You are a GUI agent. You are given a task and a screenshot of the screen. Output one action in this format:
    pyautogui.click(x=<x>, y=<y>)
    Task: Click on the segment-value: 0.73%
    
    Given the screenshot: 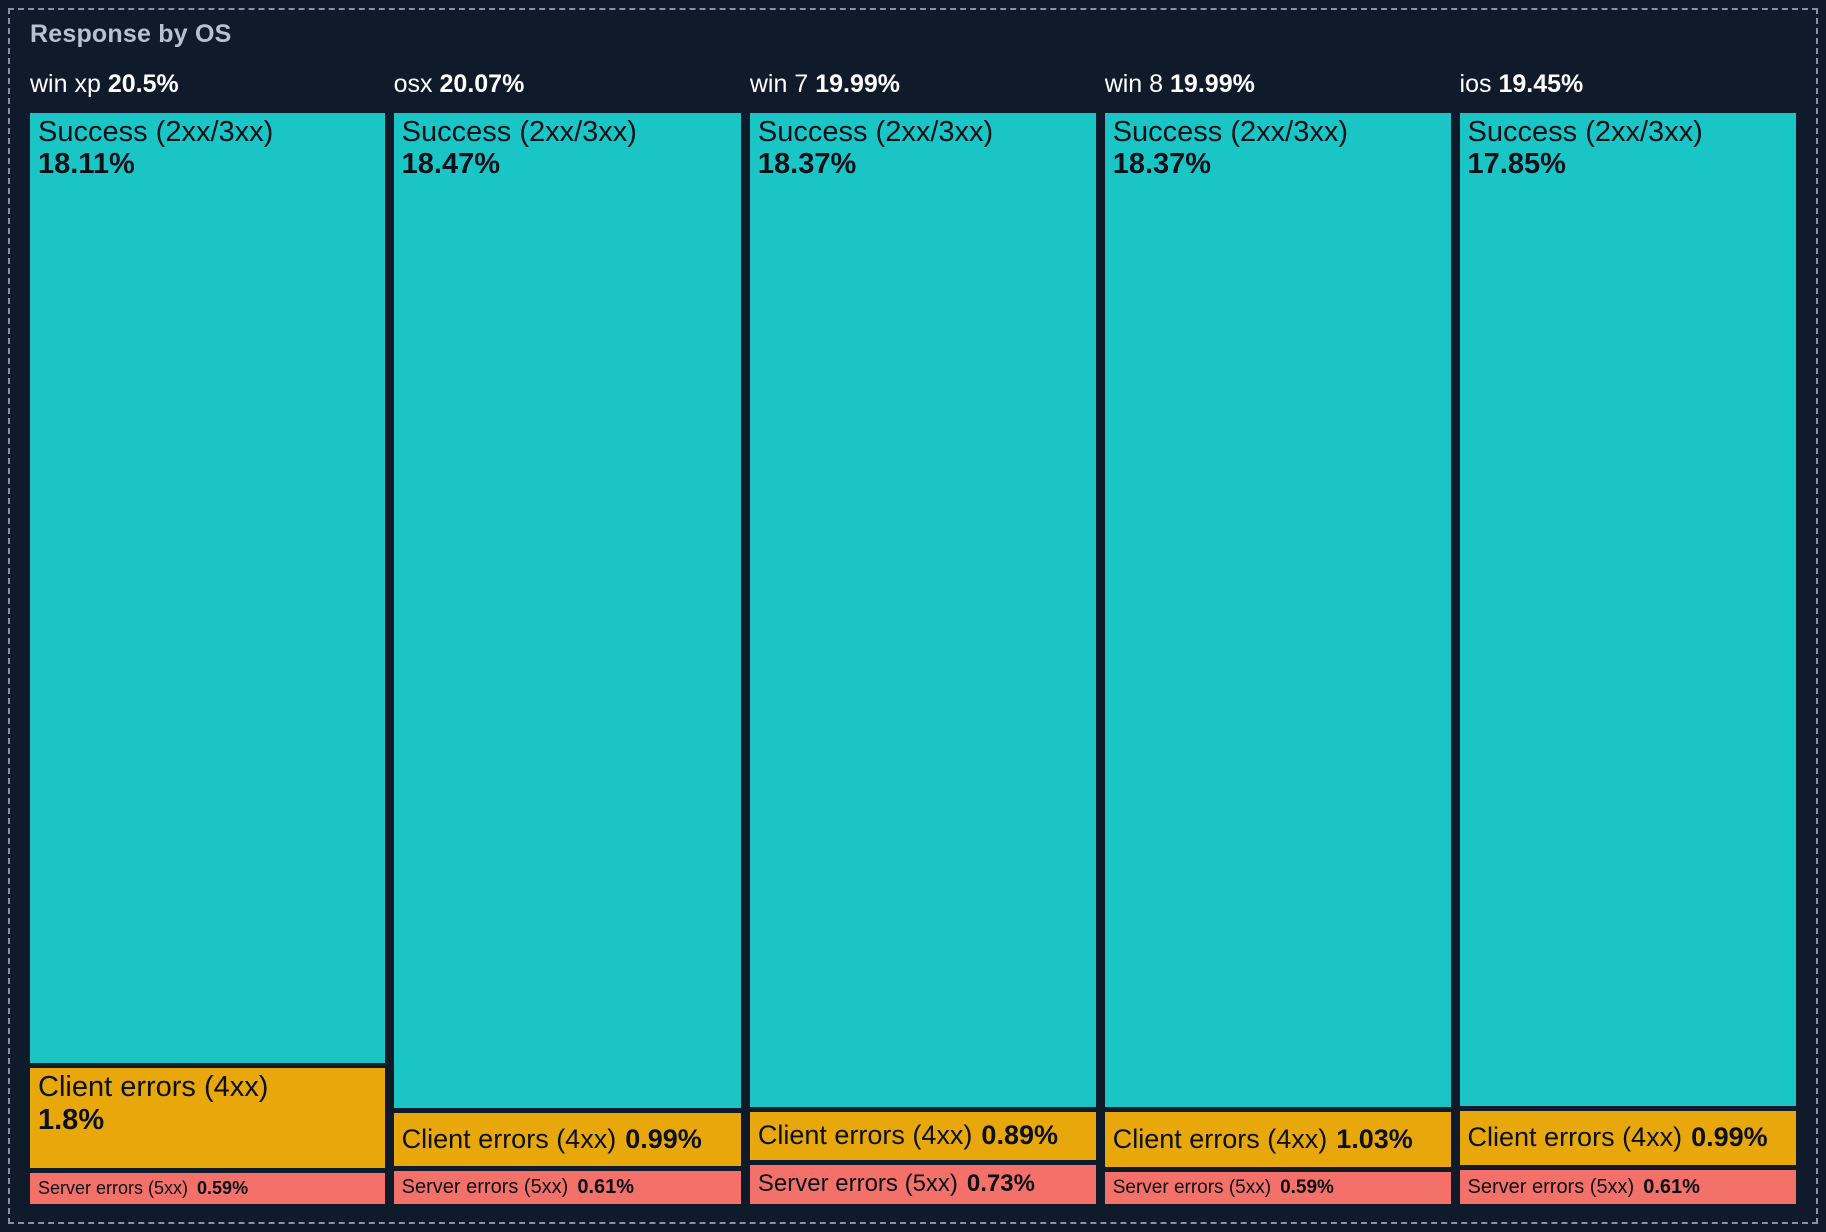 What is the action you would take?
    pyautogui.click(x=1000, y=1184)
    